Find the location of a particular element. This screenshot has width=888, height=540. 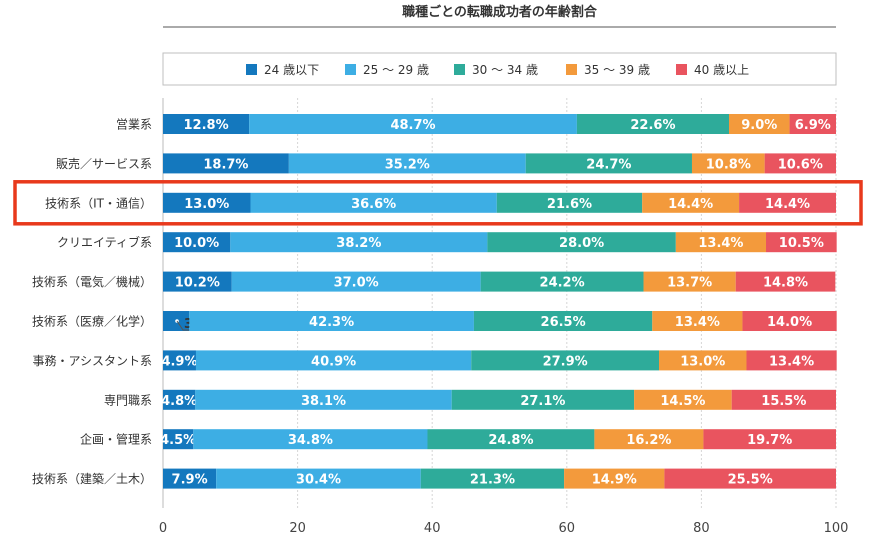

category-label: クリエイティブ系 is located at coordinates (104, 242).